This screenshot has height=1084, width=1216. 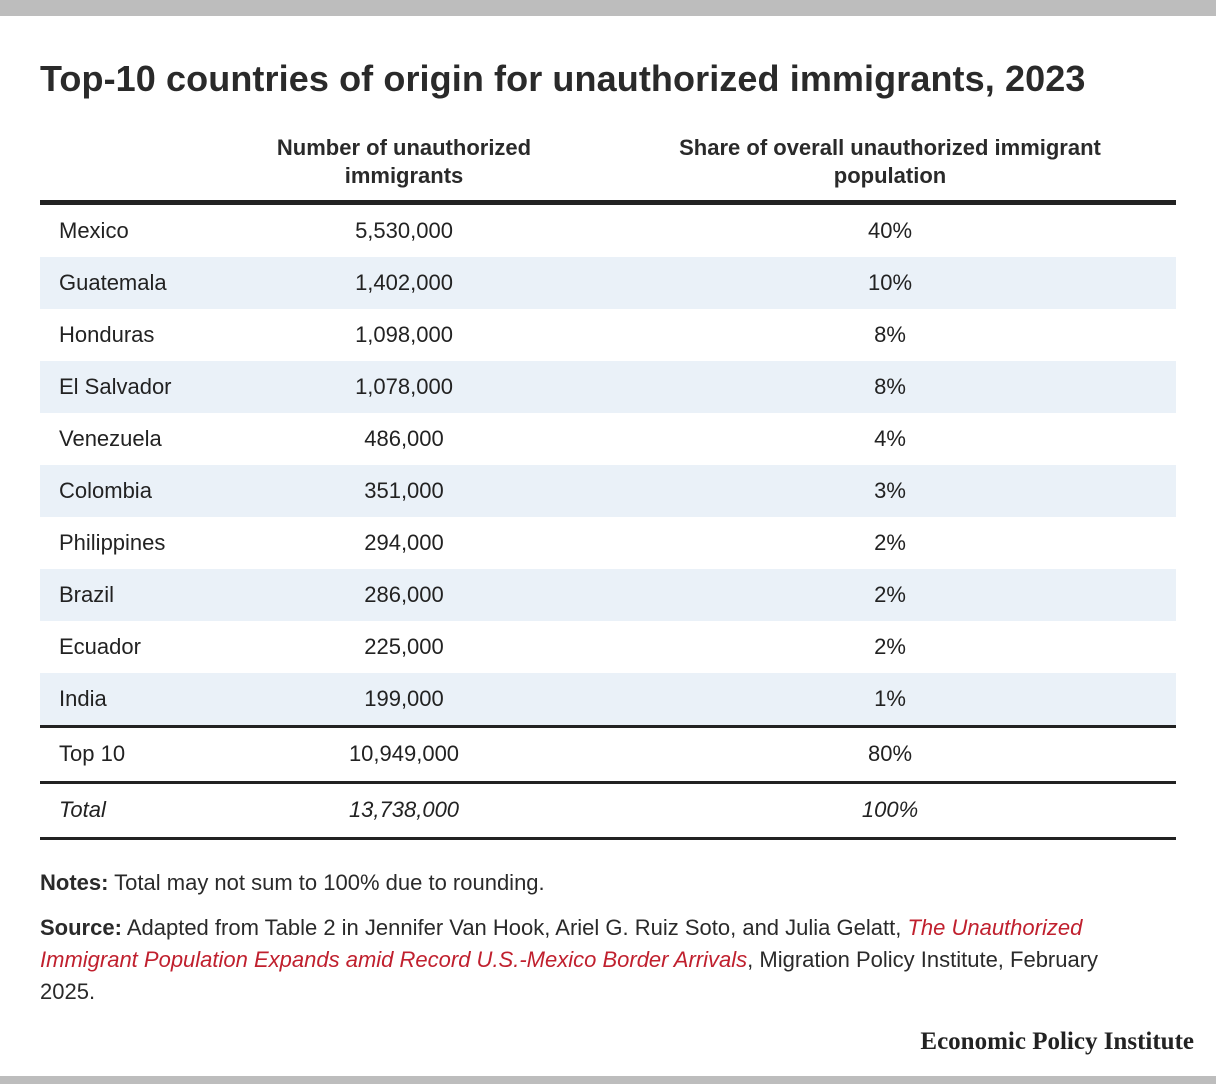 What do you see at coordinates (94, 230) in the screenshot?
I see `country-cell: Mexico` at bounding box center [94, 230].